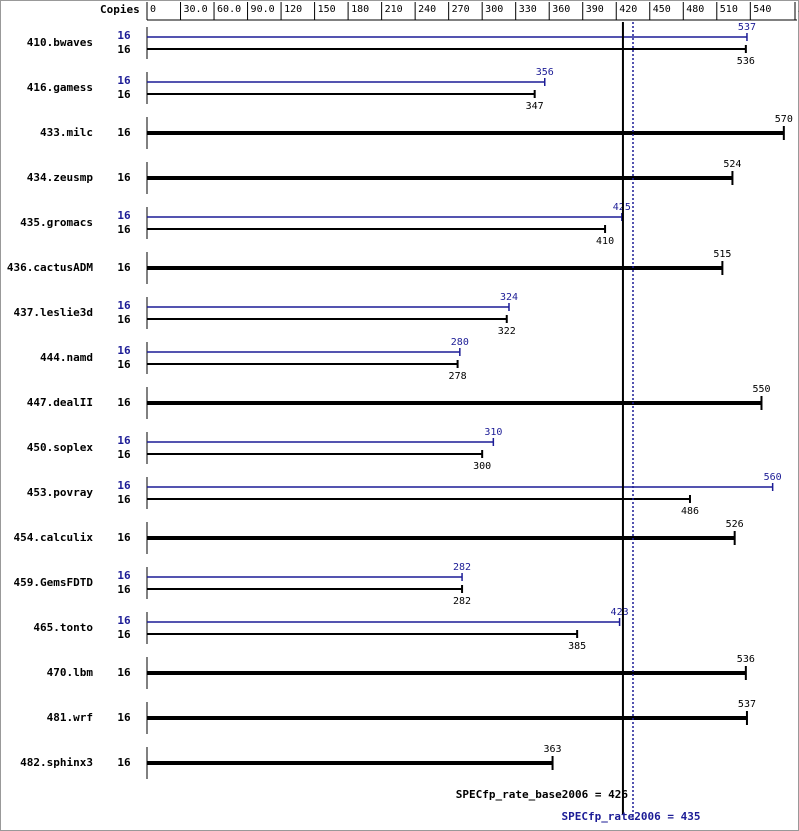  I want to click on base-value-label: 322, so click(507, 331).